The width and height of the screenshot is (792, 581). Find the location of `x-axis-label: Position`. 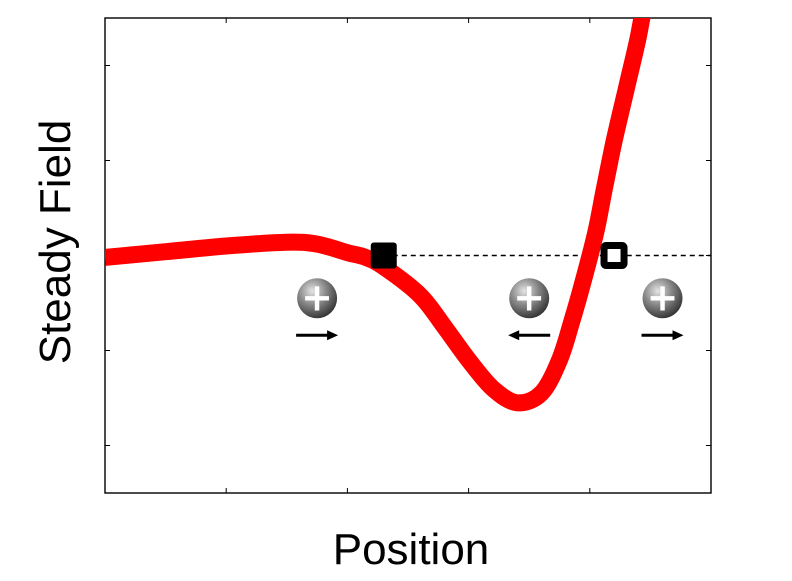

x-axis-label: Position is located at coordinates (411, 549).